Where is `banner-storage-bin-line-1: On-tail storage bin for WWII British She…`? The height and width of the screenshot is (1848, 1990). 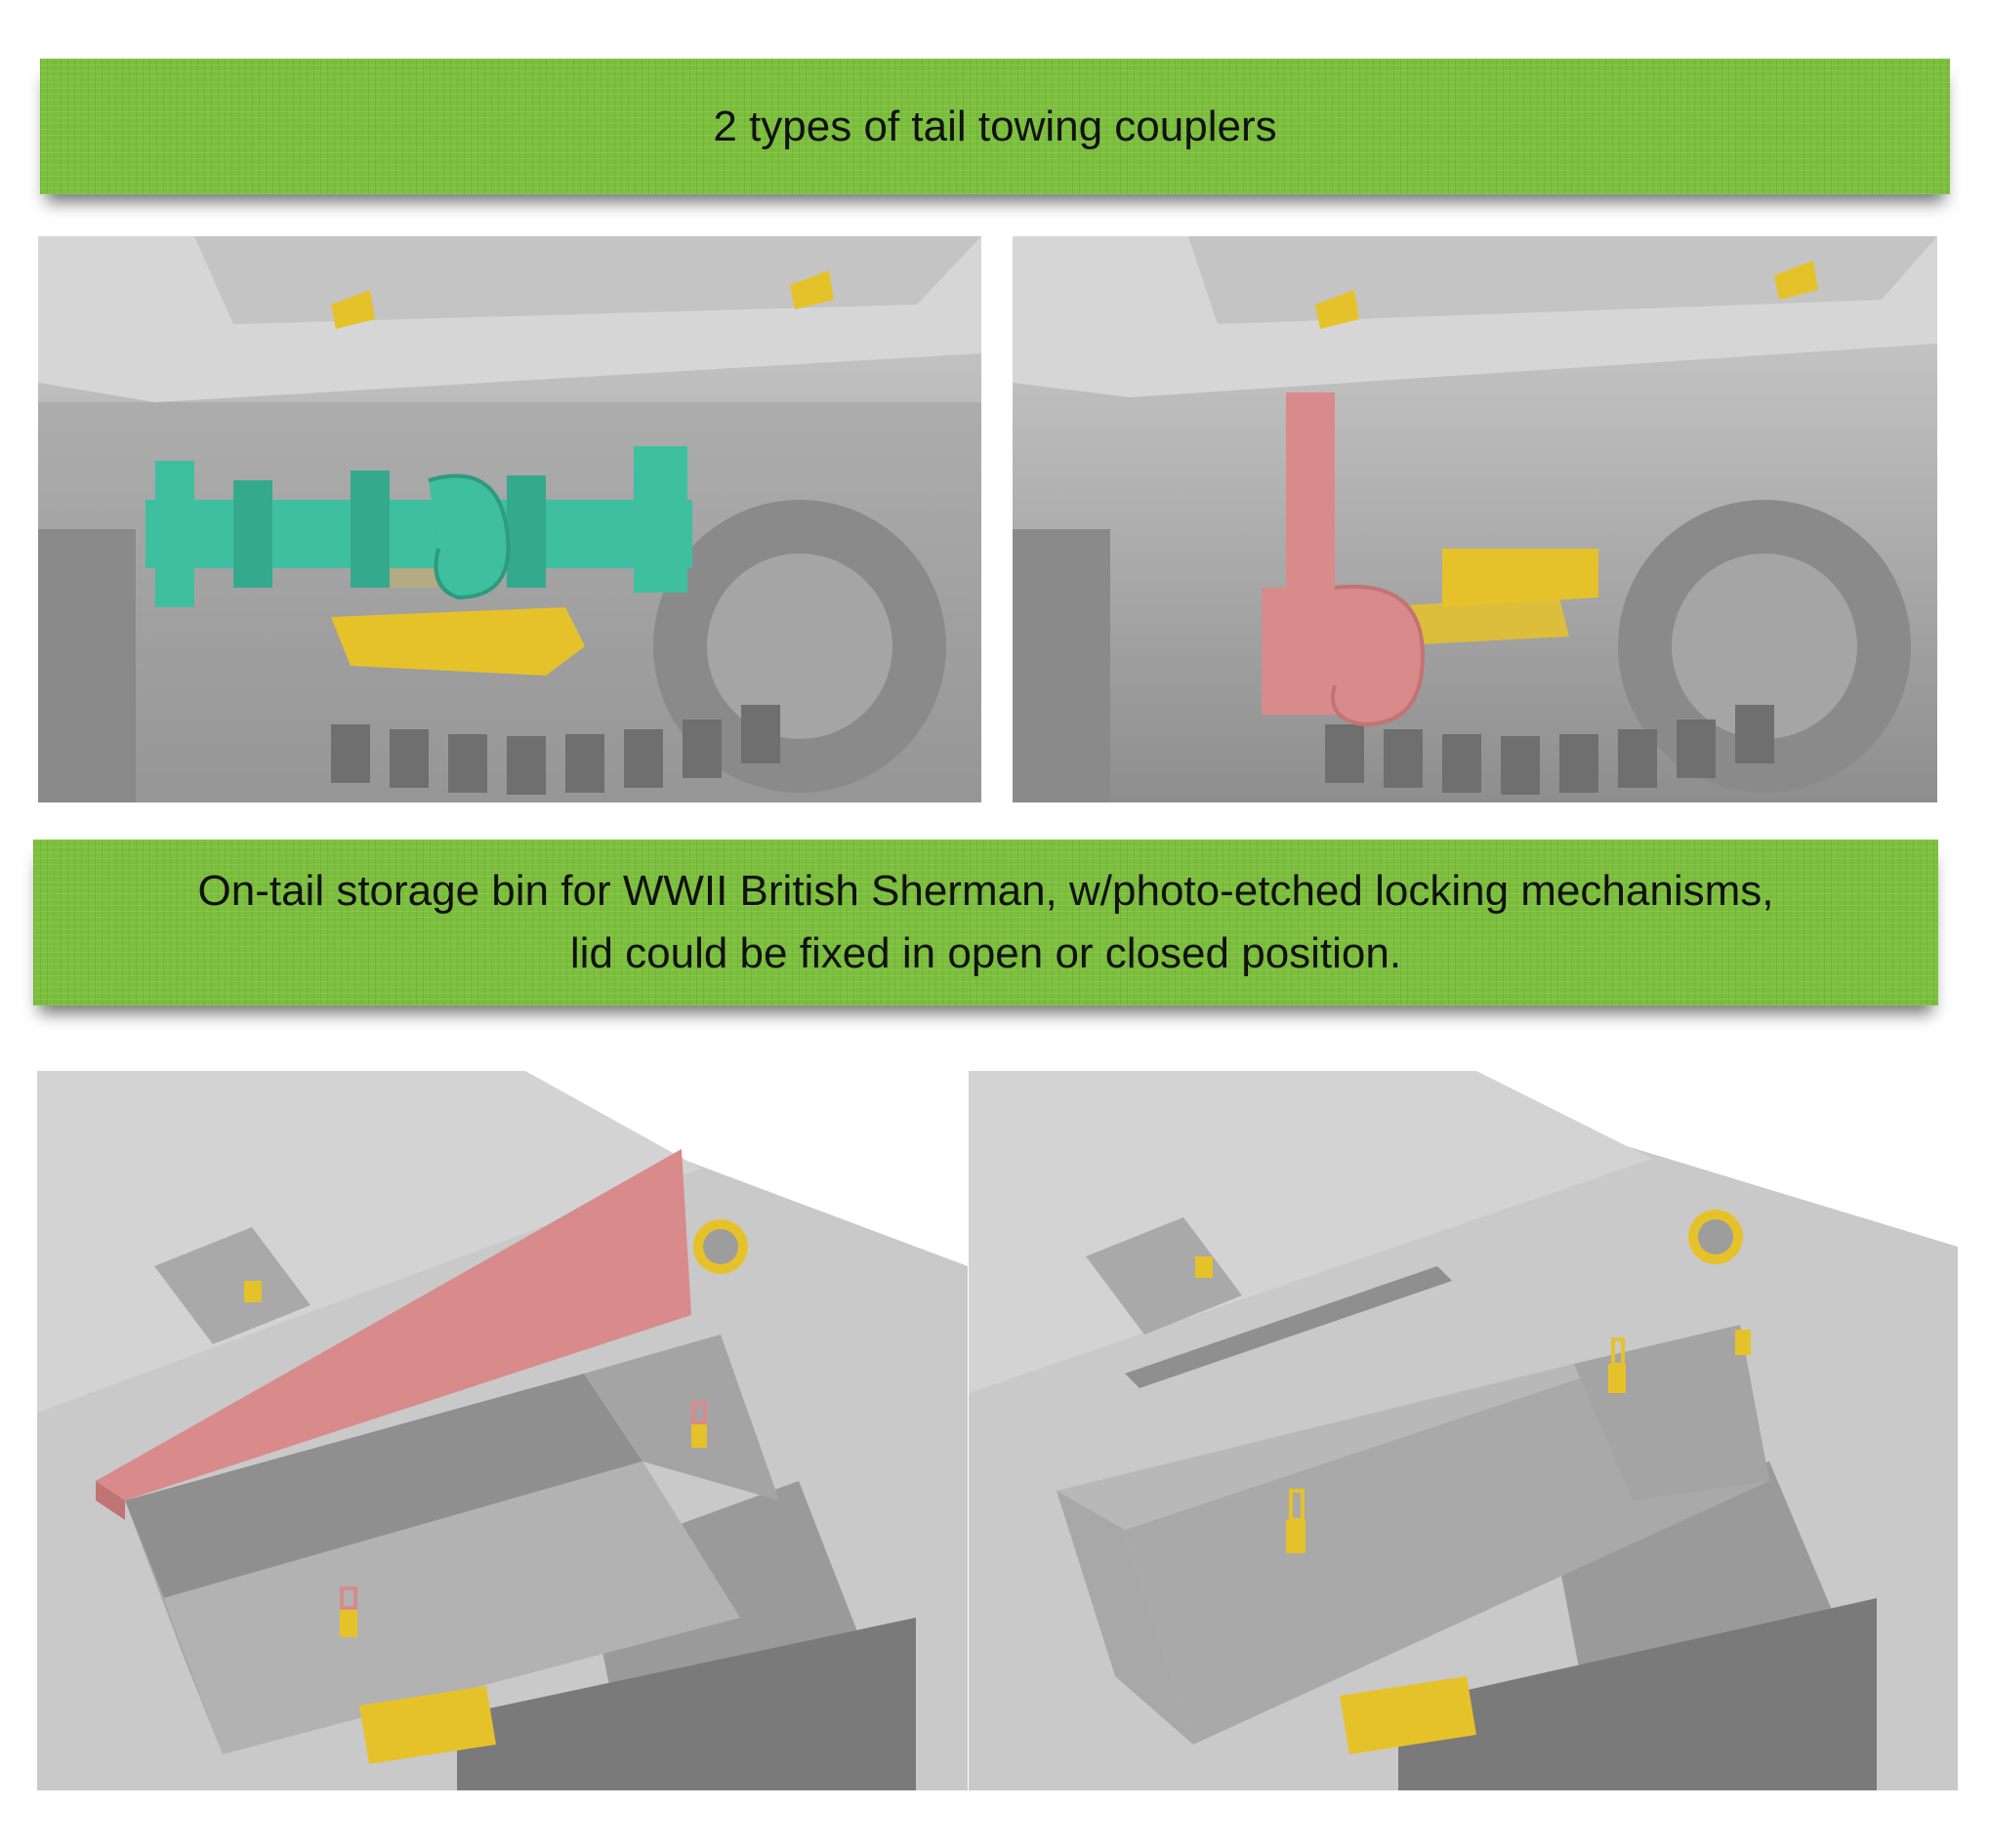 banner-storage-bin-line-1: On-tail storage bin for WWII British She… is located at coordinates (985, 891).